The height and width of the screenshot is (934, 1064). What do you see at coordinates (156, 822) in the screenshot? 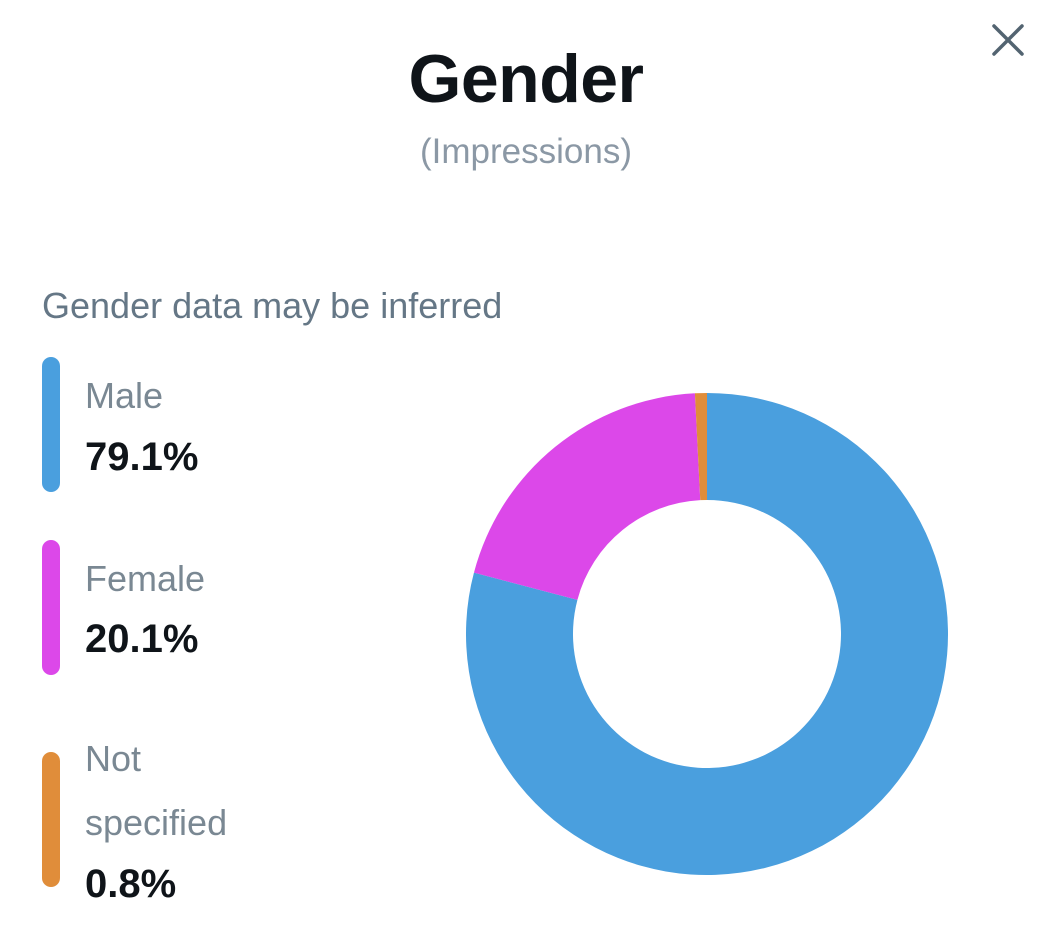
I see `legend-label-not-specified-line2: specified` at bounding box center [156, 822].